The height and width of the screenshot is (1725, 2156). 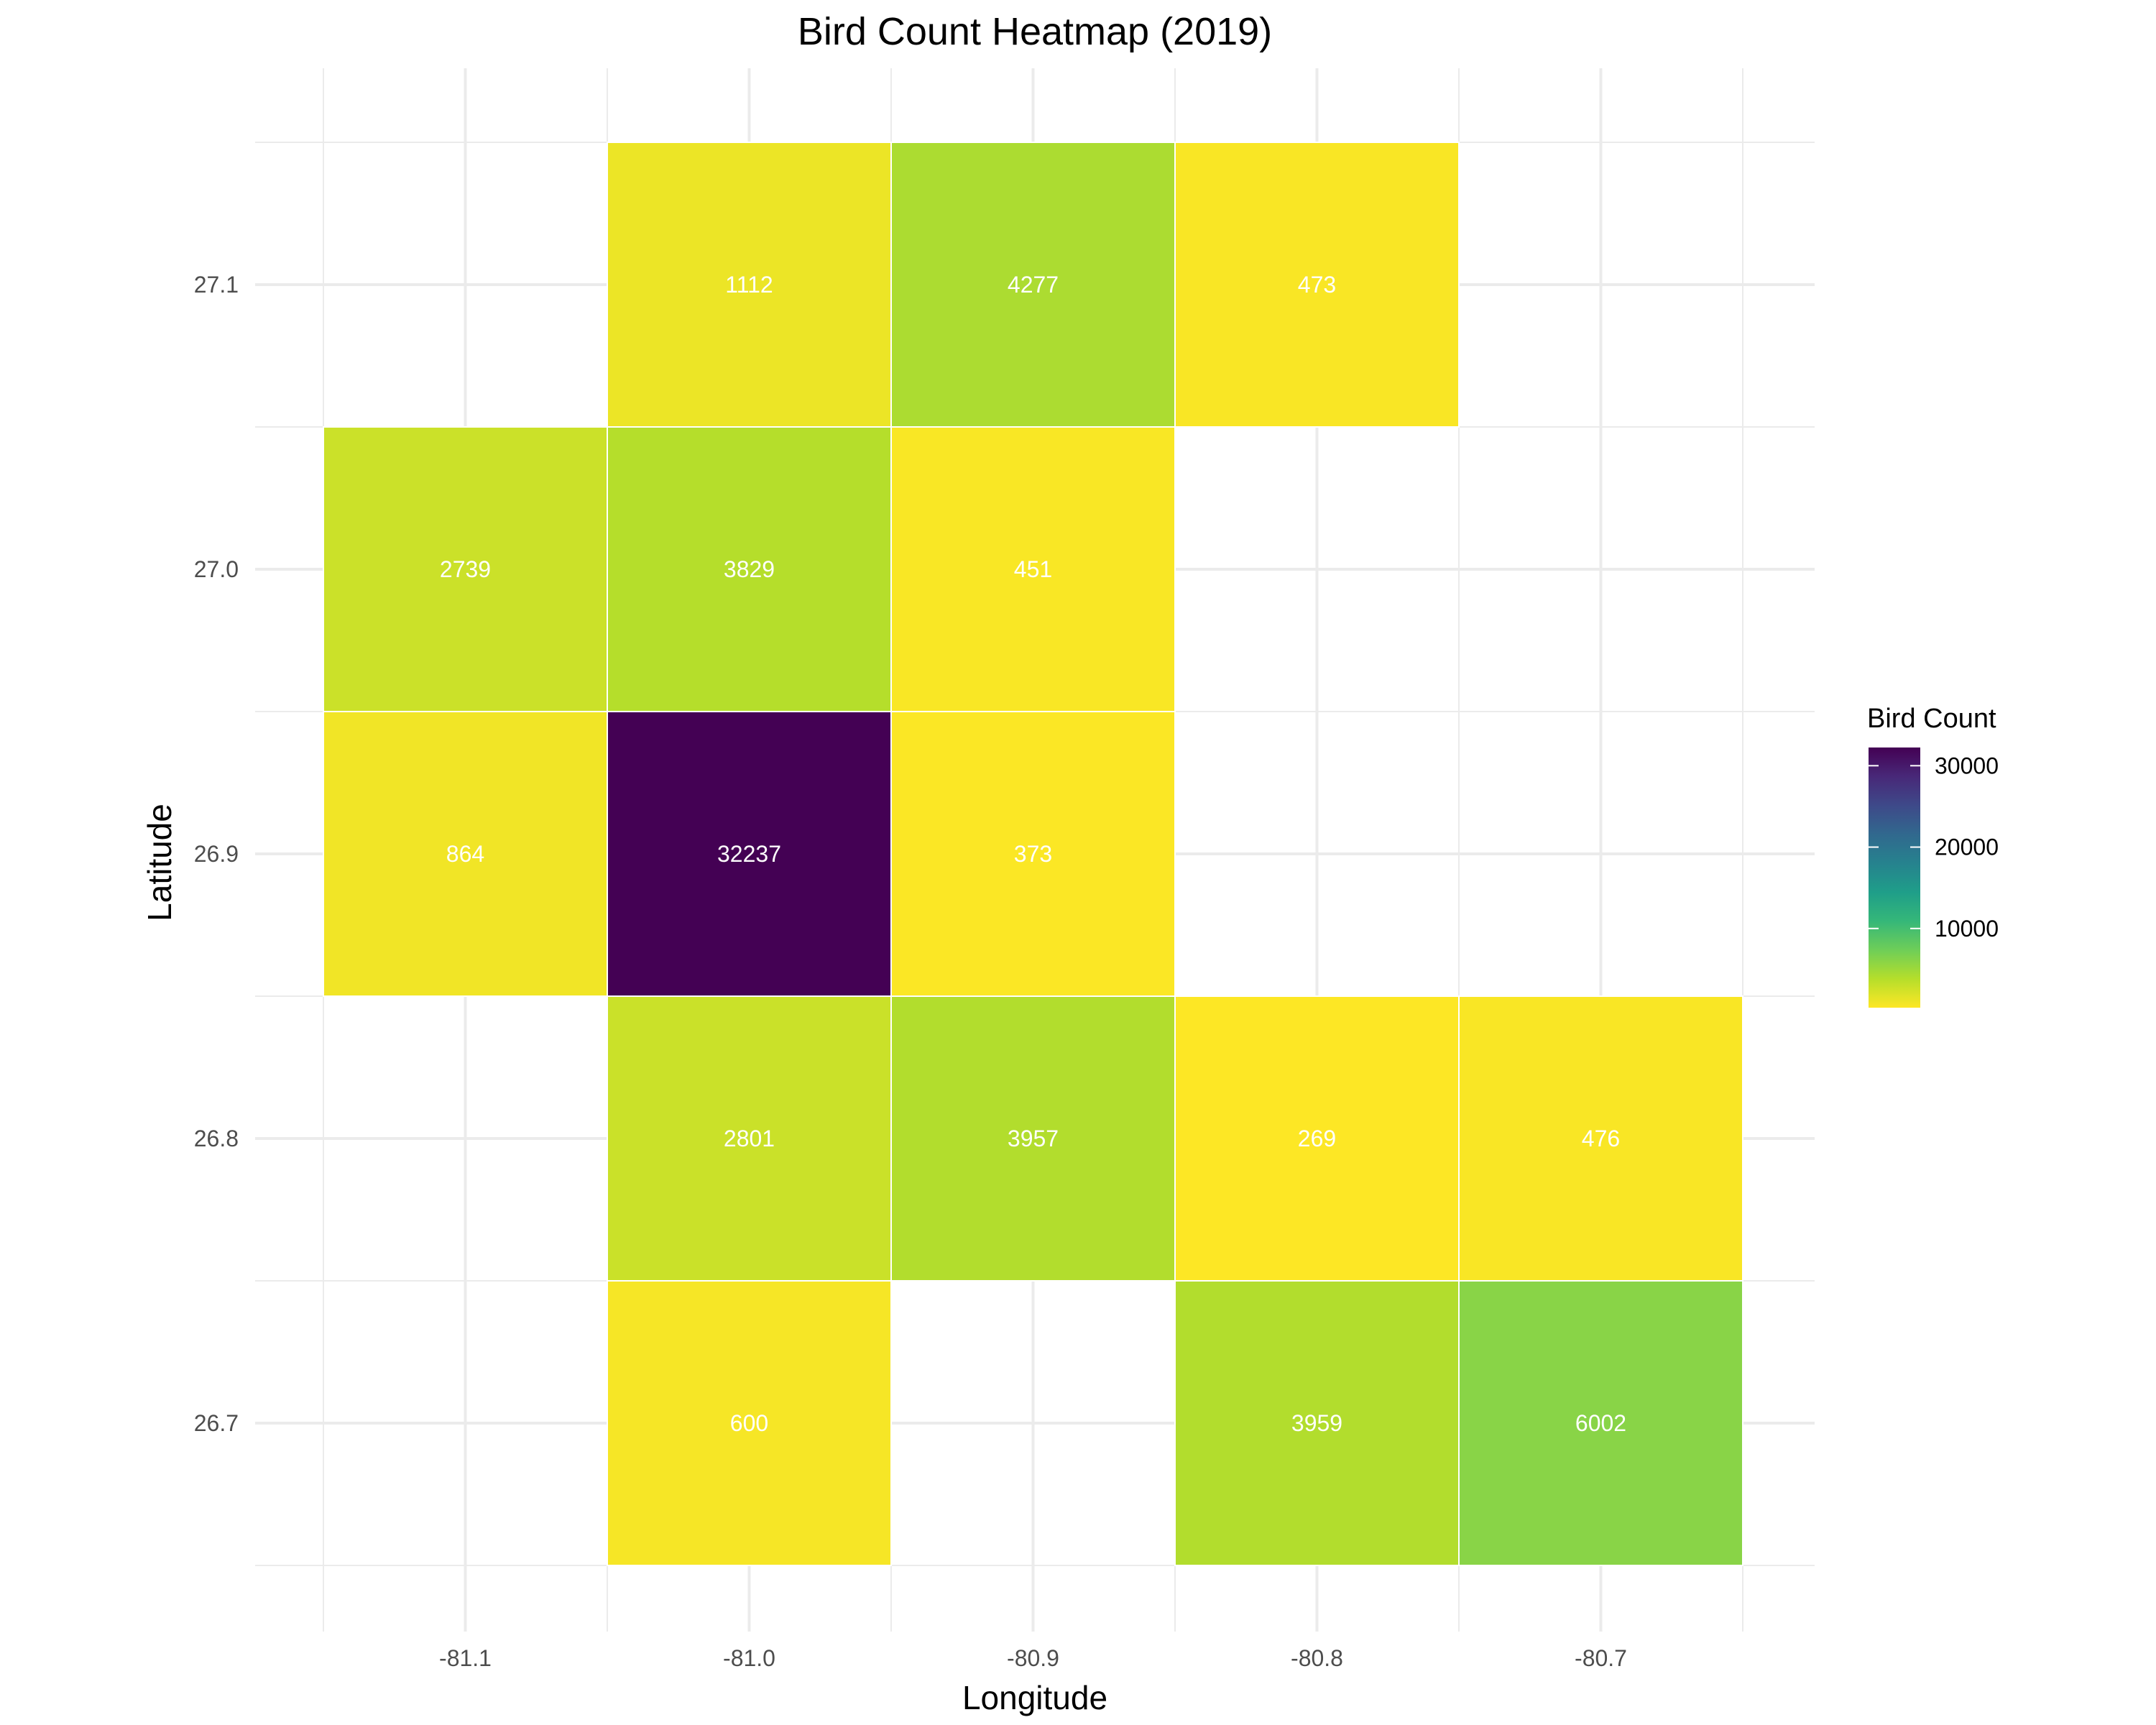 I want to click on cell-value-label: 3829, so click(x=749, y=569).